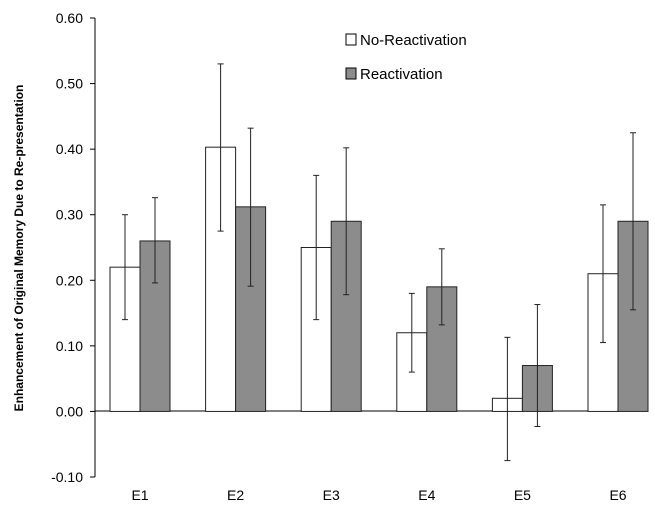 The height and width of the screenshot is (511, 655). Describe the element at coordinates (69, 18) in the screenshot. I see `y-tick-label: 0.60` at that location.